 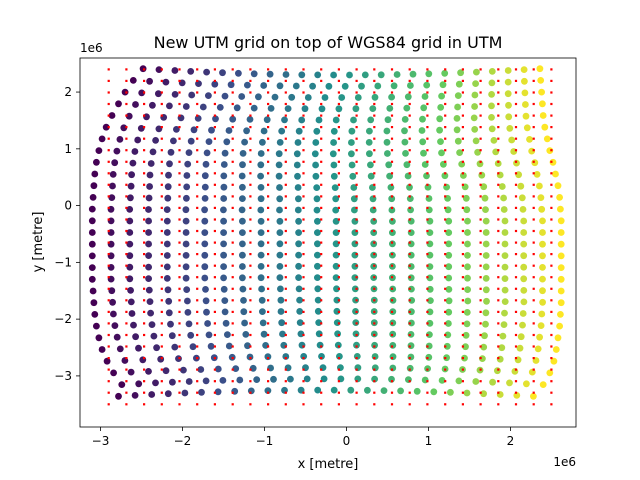 I want to click on x-axis-ticks: −3 −2 −1 0 1 2, so click(x=303, y=437).